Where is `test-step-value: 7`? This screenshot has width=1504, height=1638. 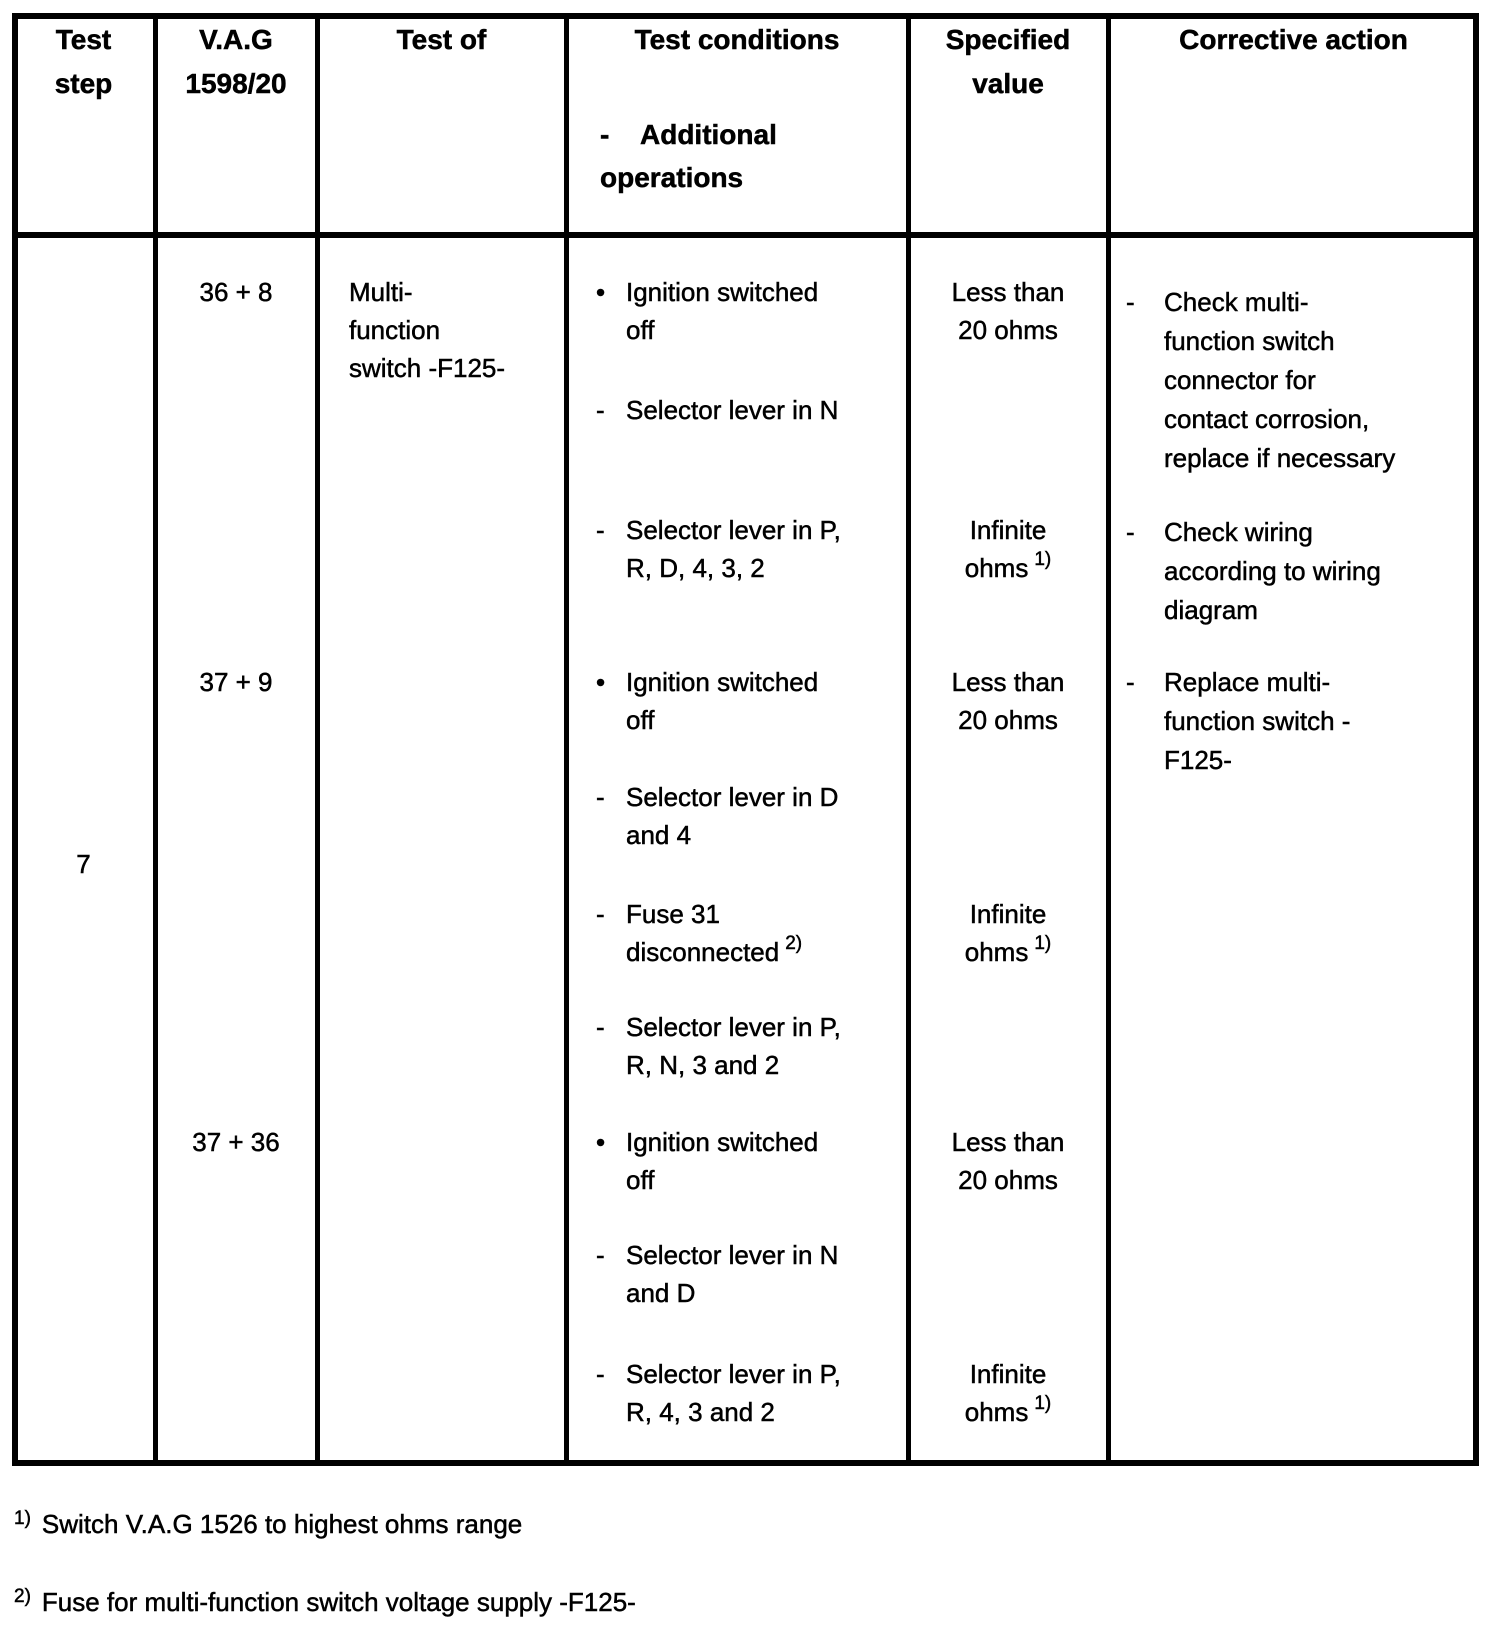
test-step-value: 7 is located at coordinates (83, 864).